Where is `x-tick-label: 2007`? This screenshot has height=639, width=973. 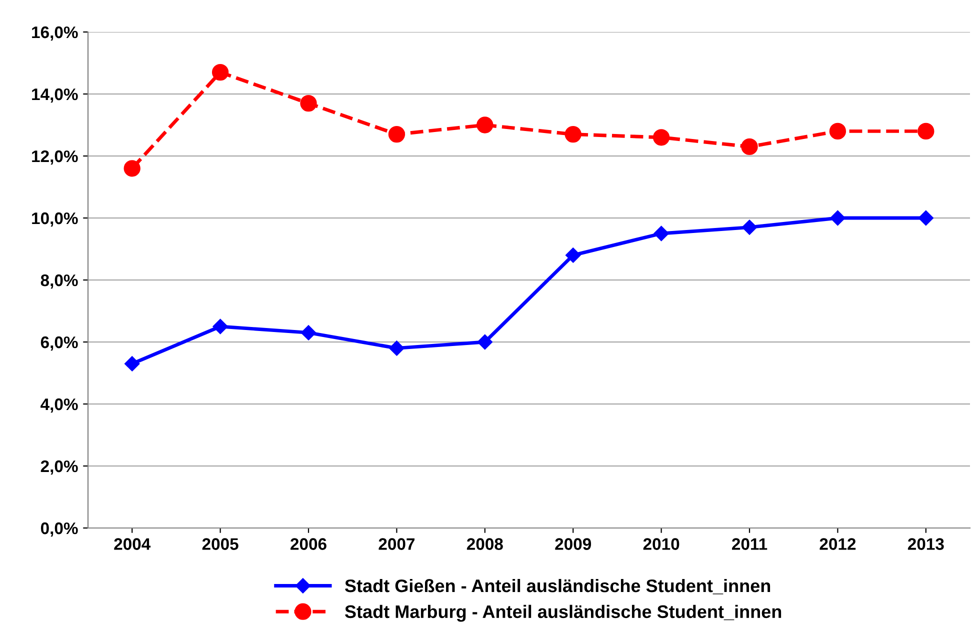
x-tick-label: 2007 is located at coordinates (396, 544).